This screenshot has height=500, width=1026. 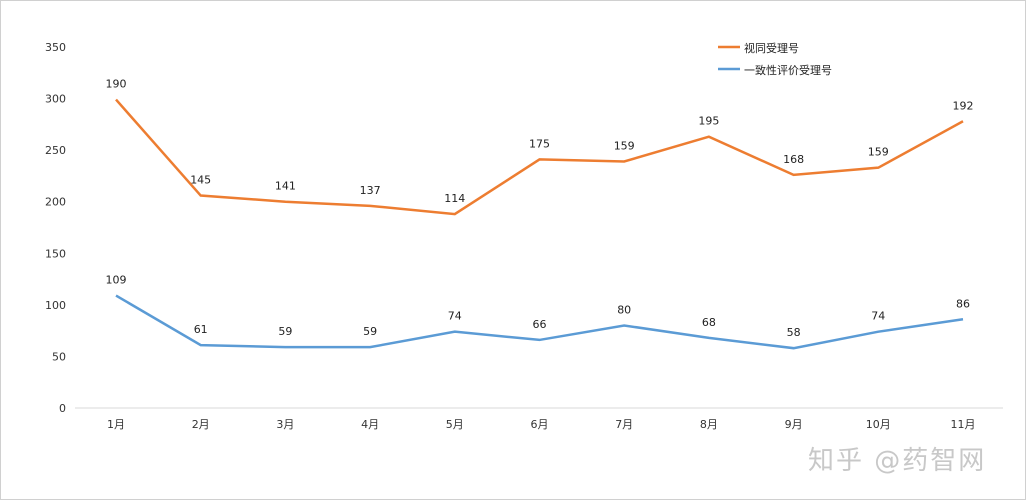 I want to click on y-tick-label: 0, so click(x=62, y=408).